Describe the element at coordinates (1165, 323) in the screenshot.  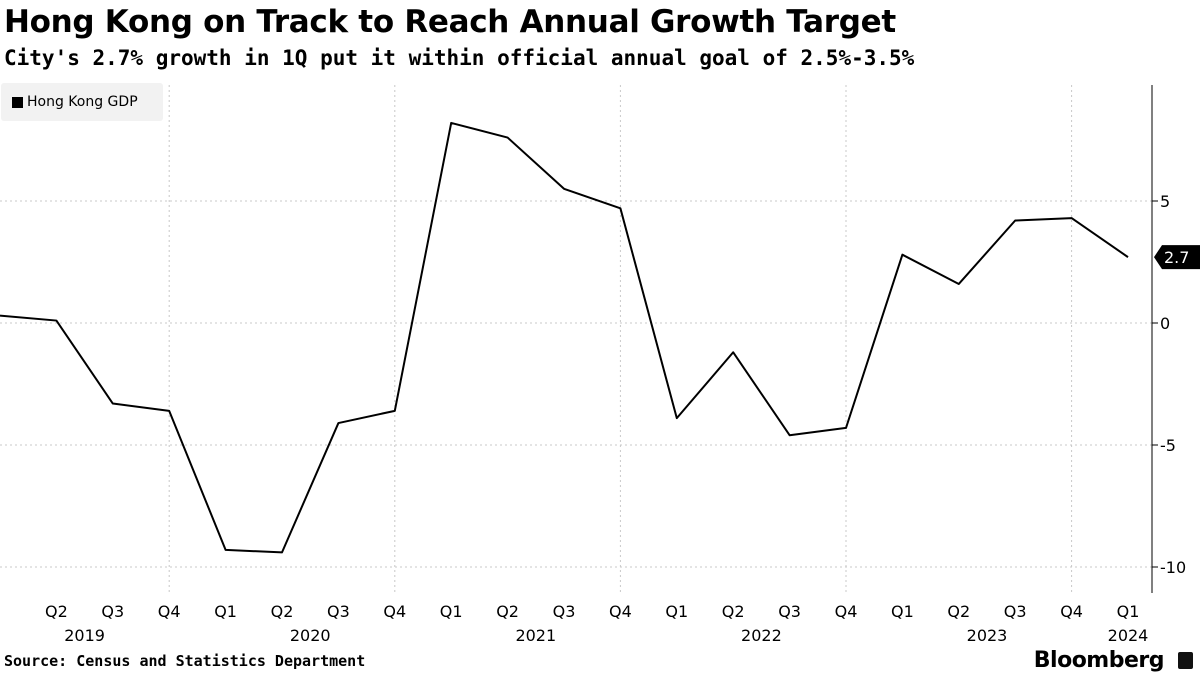
I see `y-tick-label: 0` at that location.